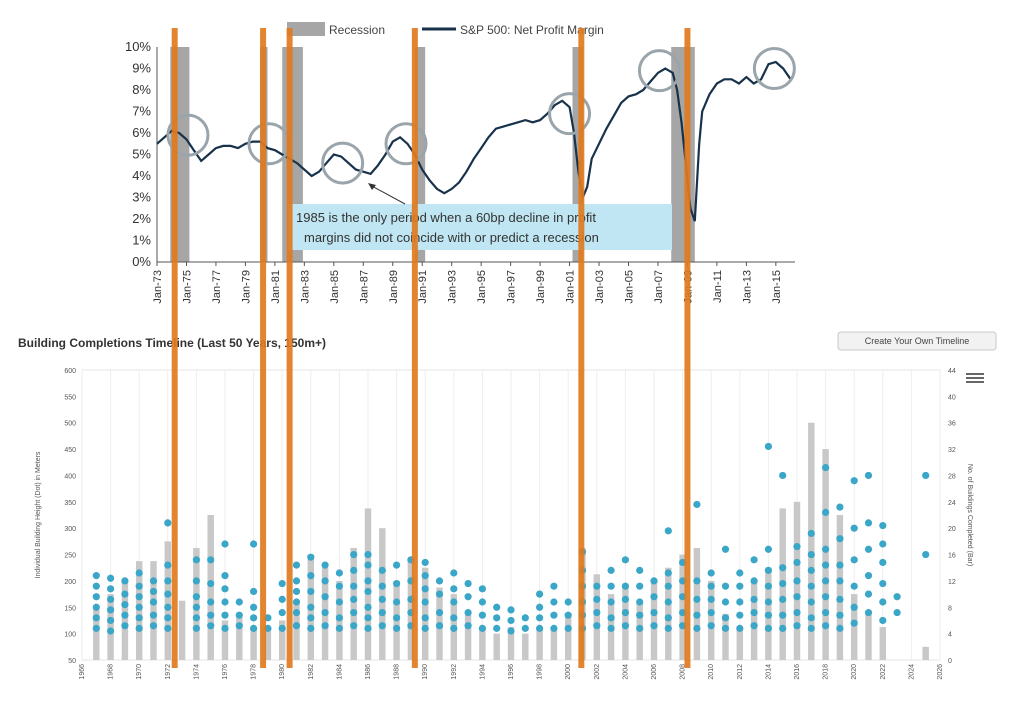 The image size is (1024, 715). I want to click on create-timeline-button: Create Your Own Timeline, so click(917, 341).